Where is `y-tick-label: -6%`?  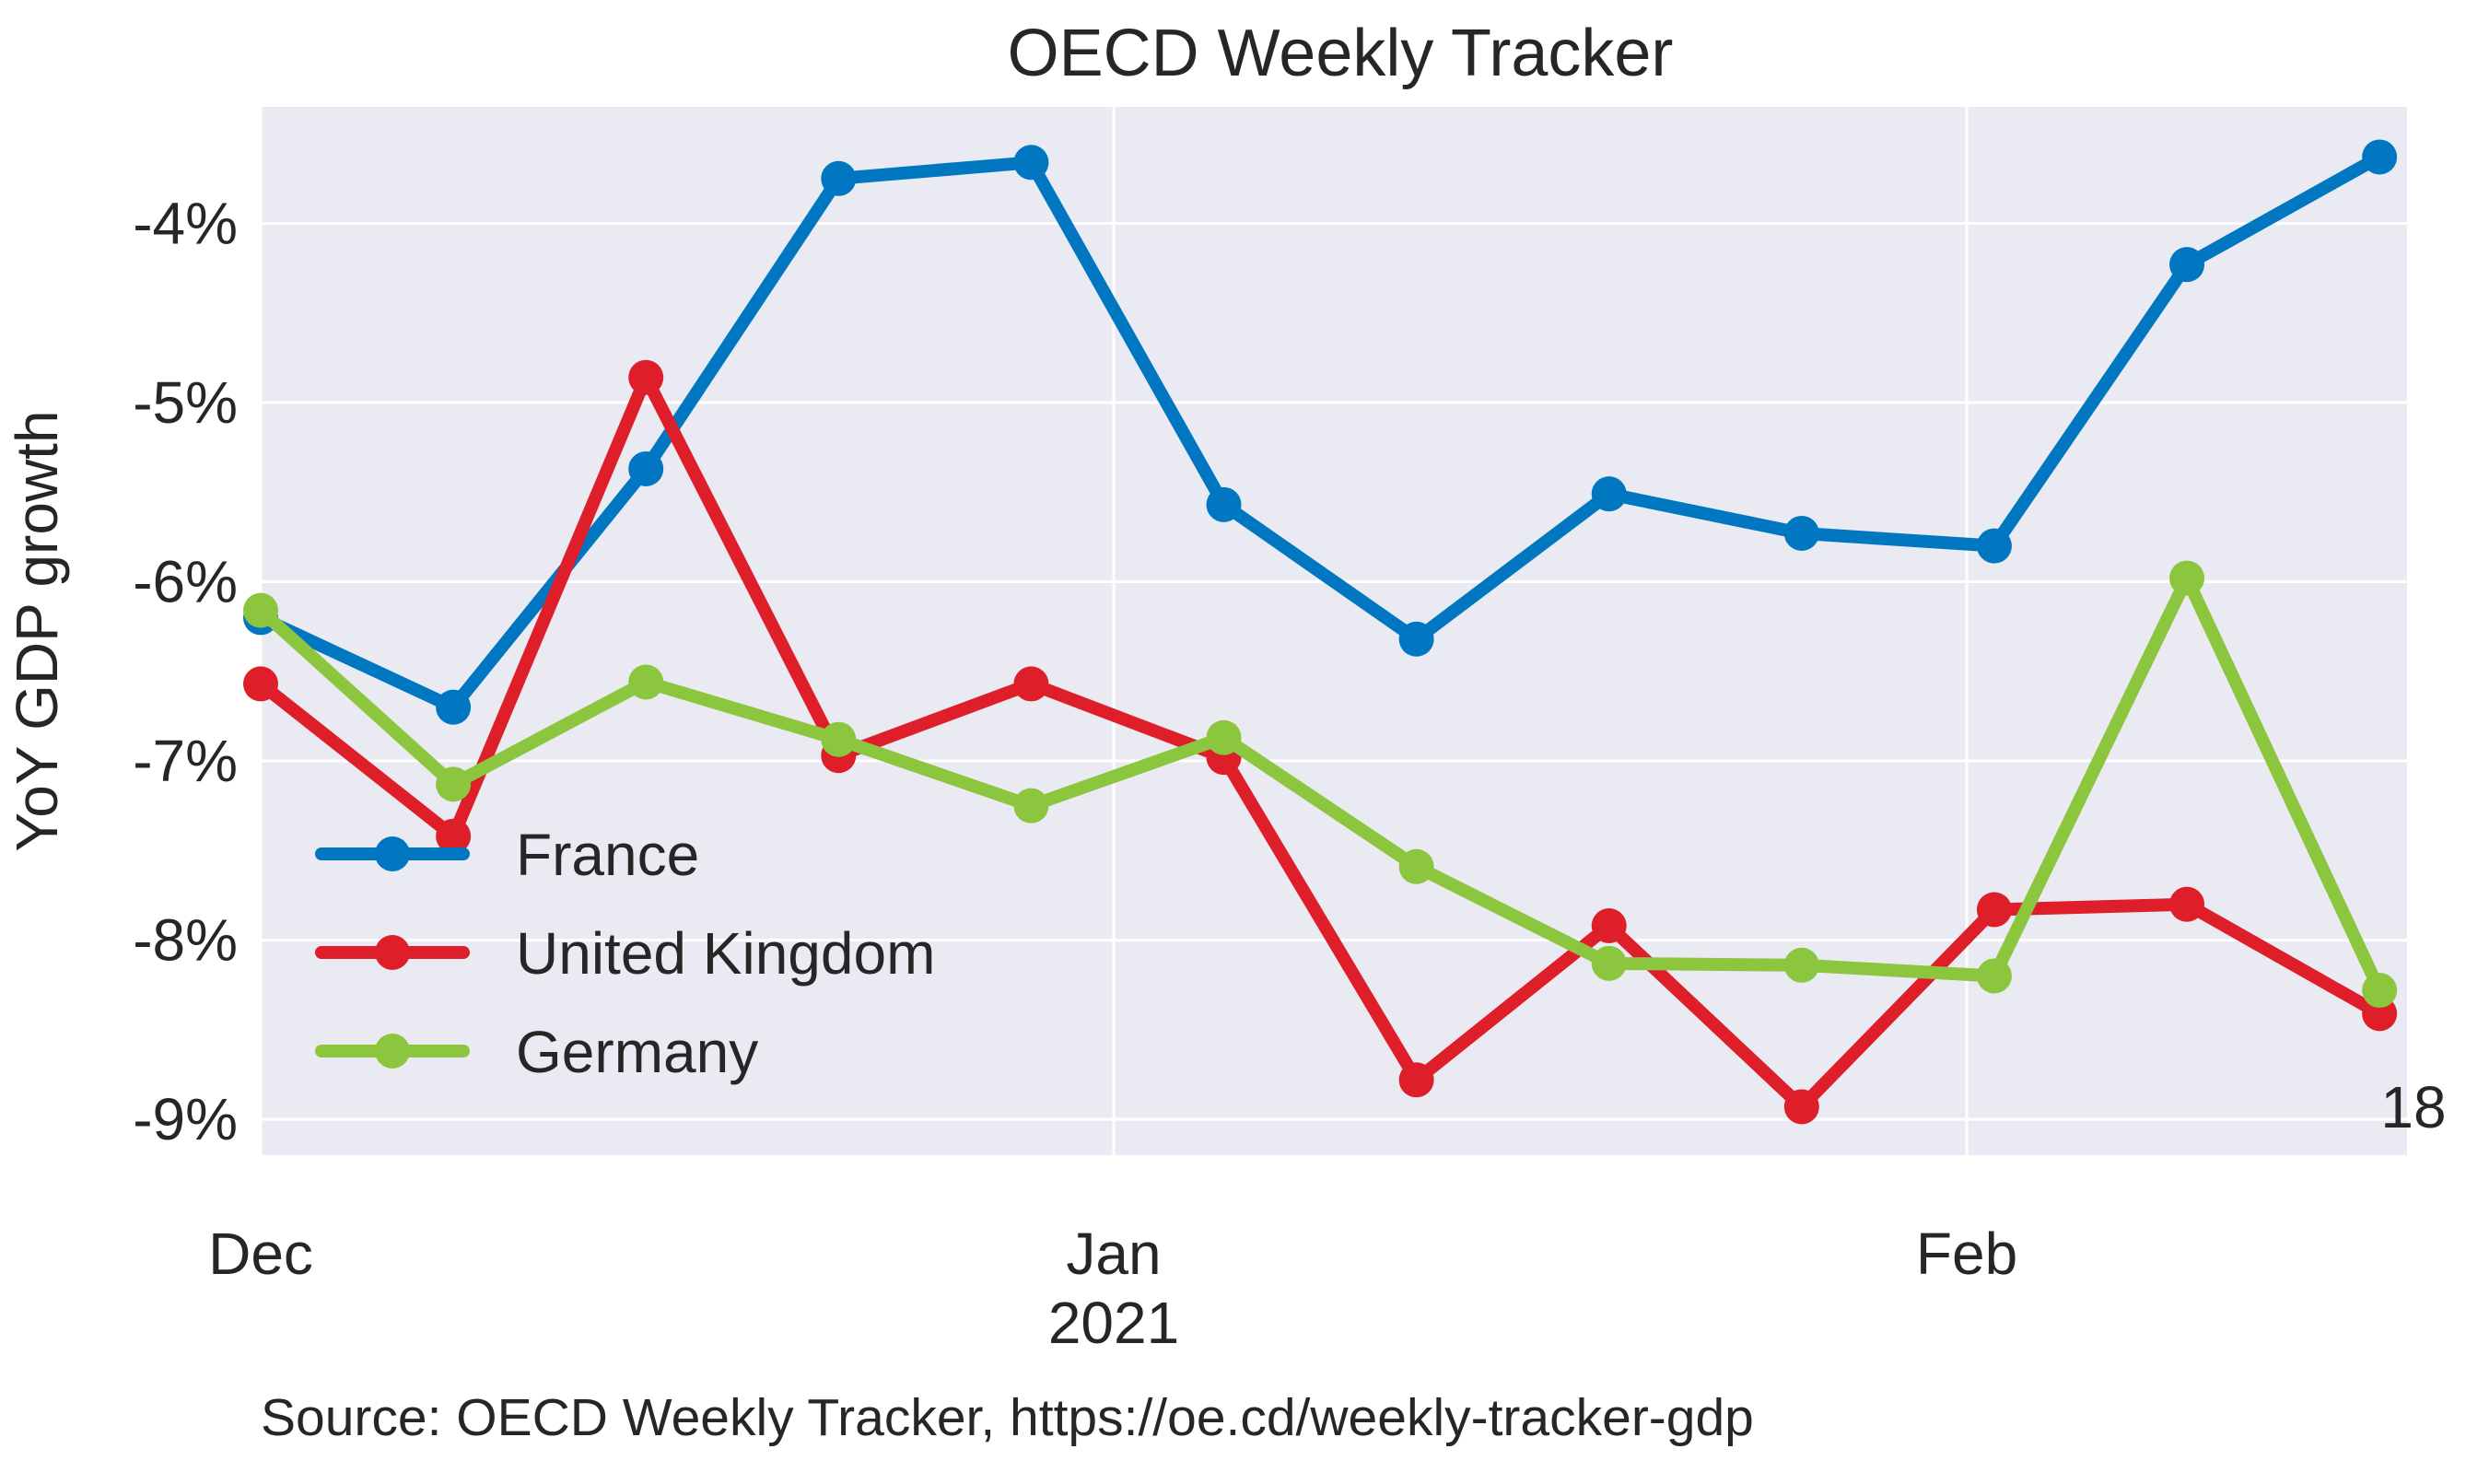
y-tick-label: -6% is located at coordinates (186, 582).